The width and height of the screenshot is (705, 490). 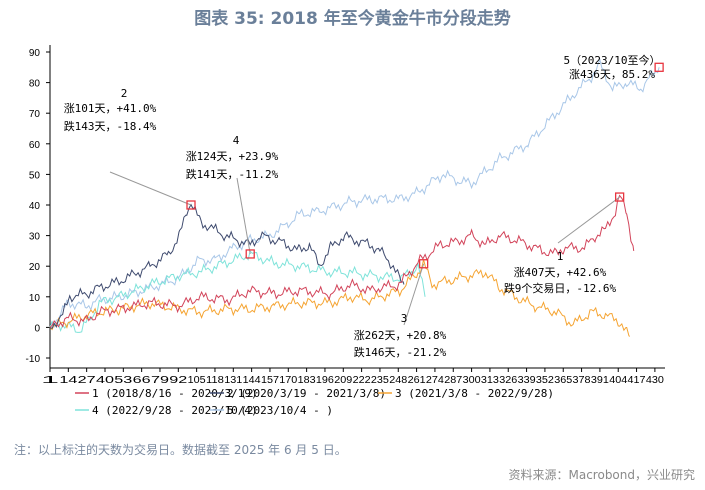 I want to click on x-tick-label: 326, so click(x=508, y=380).